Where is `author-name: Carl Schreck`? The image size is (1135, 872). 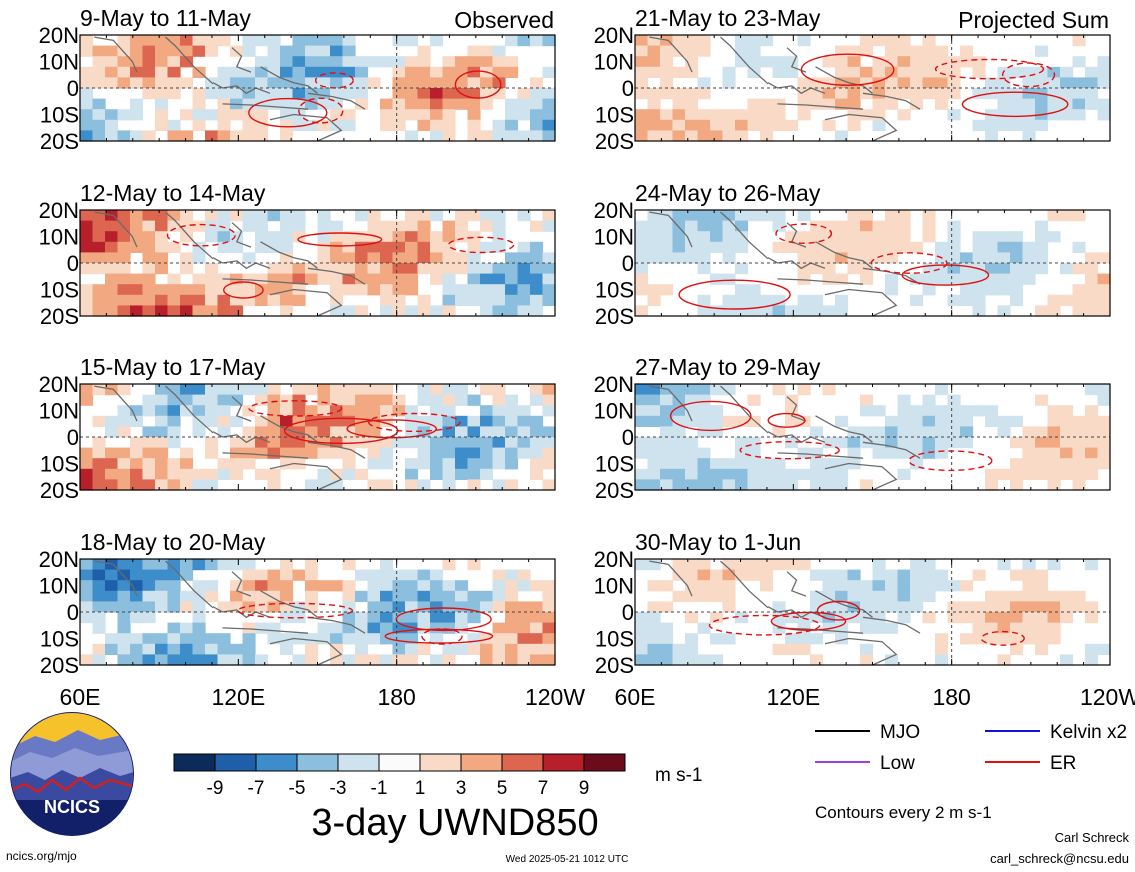 author-name: Carl Schreck is located at coordinates (1092, 837).